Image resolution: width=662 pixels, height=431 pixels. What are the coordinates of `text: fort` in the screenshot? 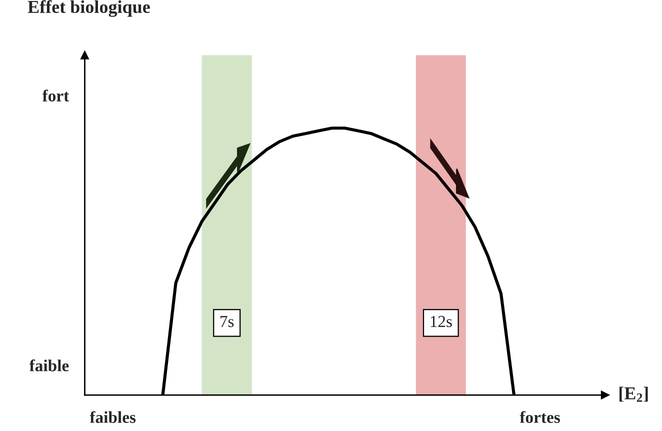 It's located at (56, 96).